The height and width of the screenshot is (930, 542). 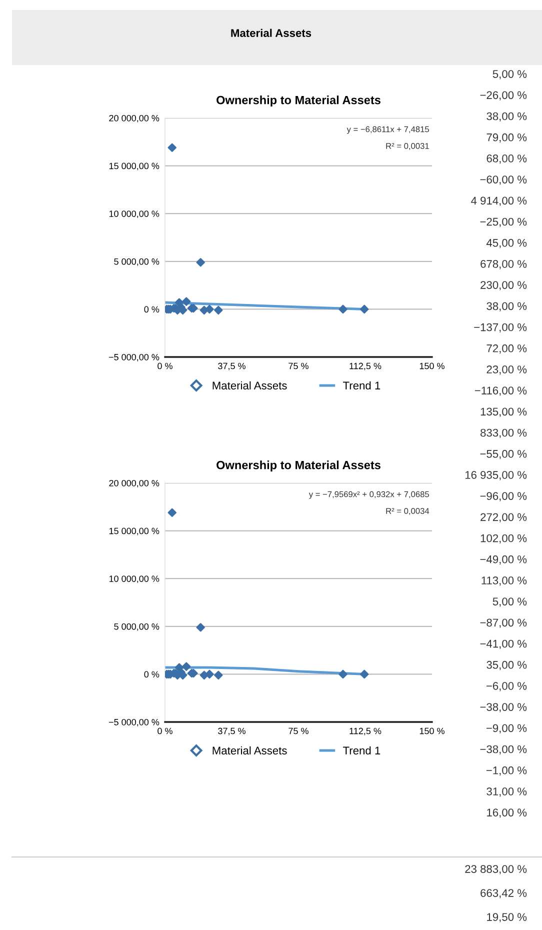 I want to click on text: −41,00 %, so click(x=503, y=644).